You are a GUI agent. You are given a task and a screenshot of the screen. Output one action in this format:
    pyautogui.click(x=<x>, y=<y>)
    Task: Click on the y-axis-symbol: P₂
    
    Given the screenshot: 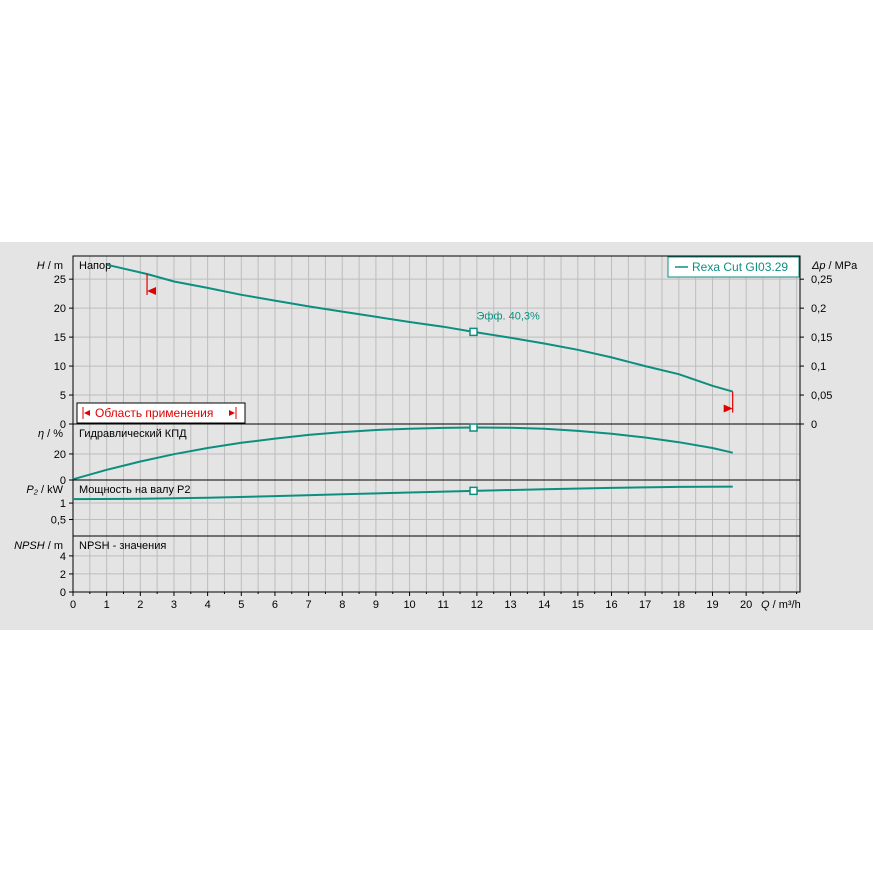 What is the action you would take?
    pyautogui.click(x=32, y=490)
    